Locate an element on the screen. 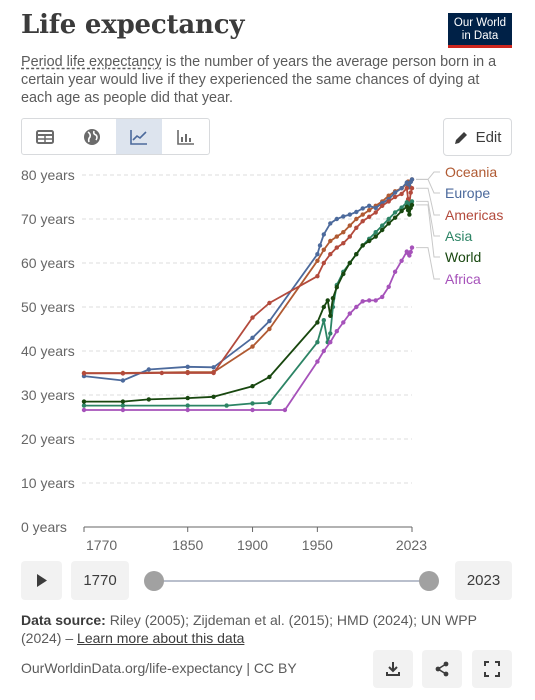 This screenshot has height=700, width=535. y-tick-label: 0 years is located at coordinates (44, 527).